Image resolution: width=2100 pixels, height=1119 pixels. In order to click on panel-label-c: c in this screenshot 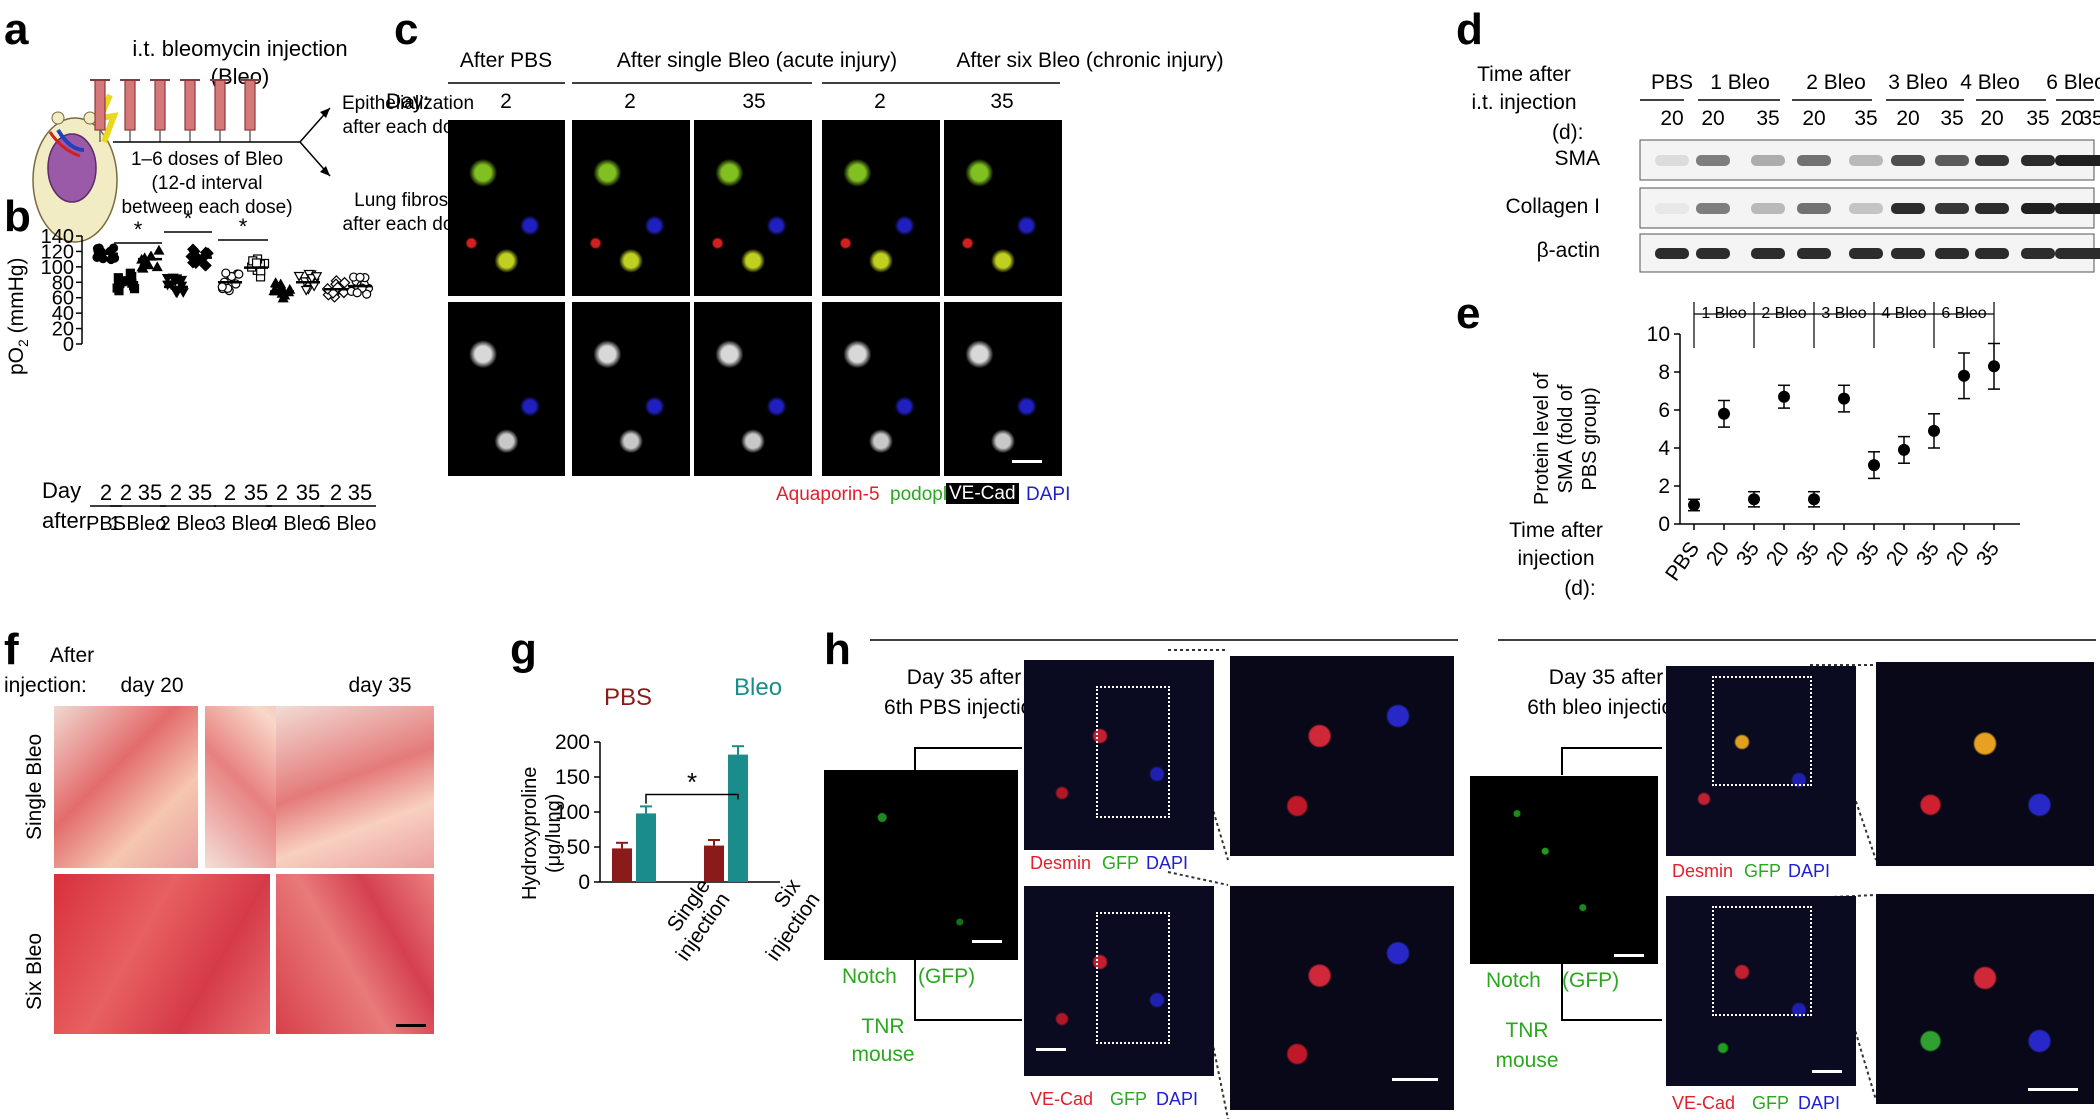, I will do `click(406, 29)`.